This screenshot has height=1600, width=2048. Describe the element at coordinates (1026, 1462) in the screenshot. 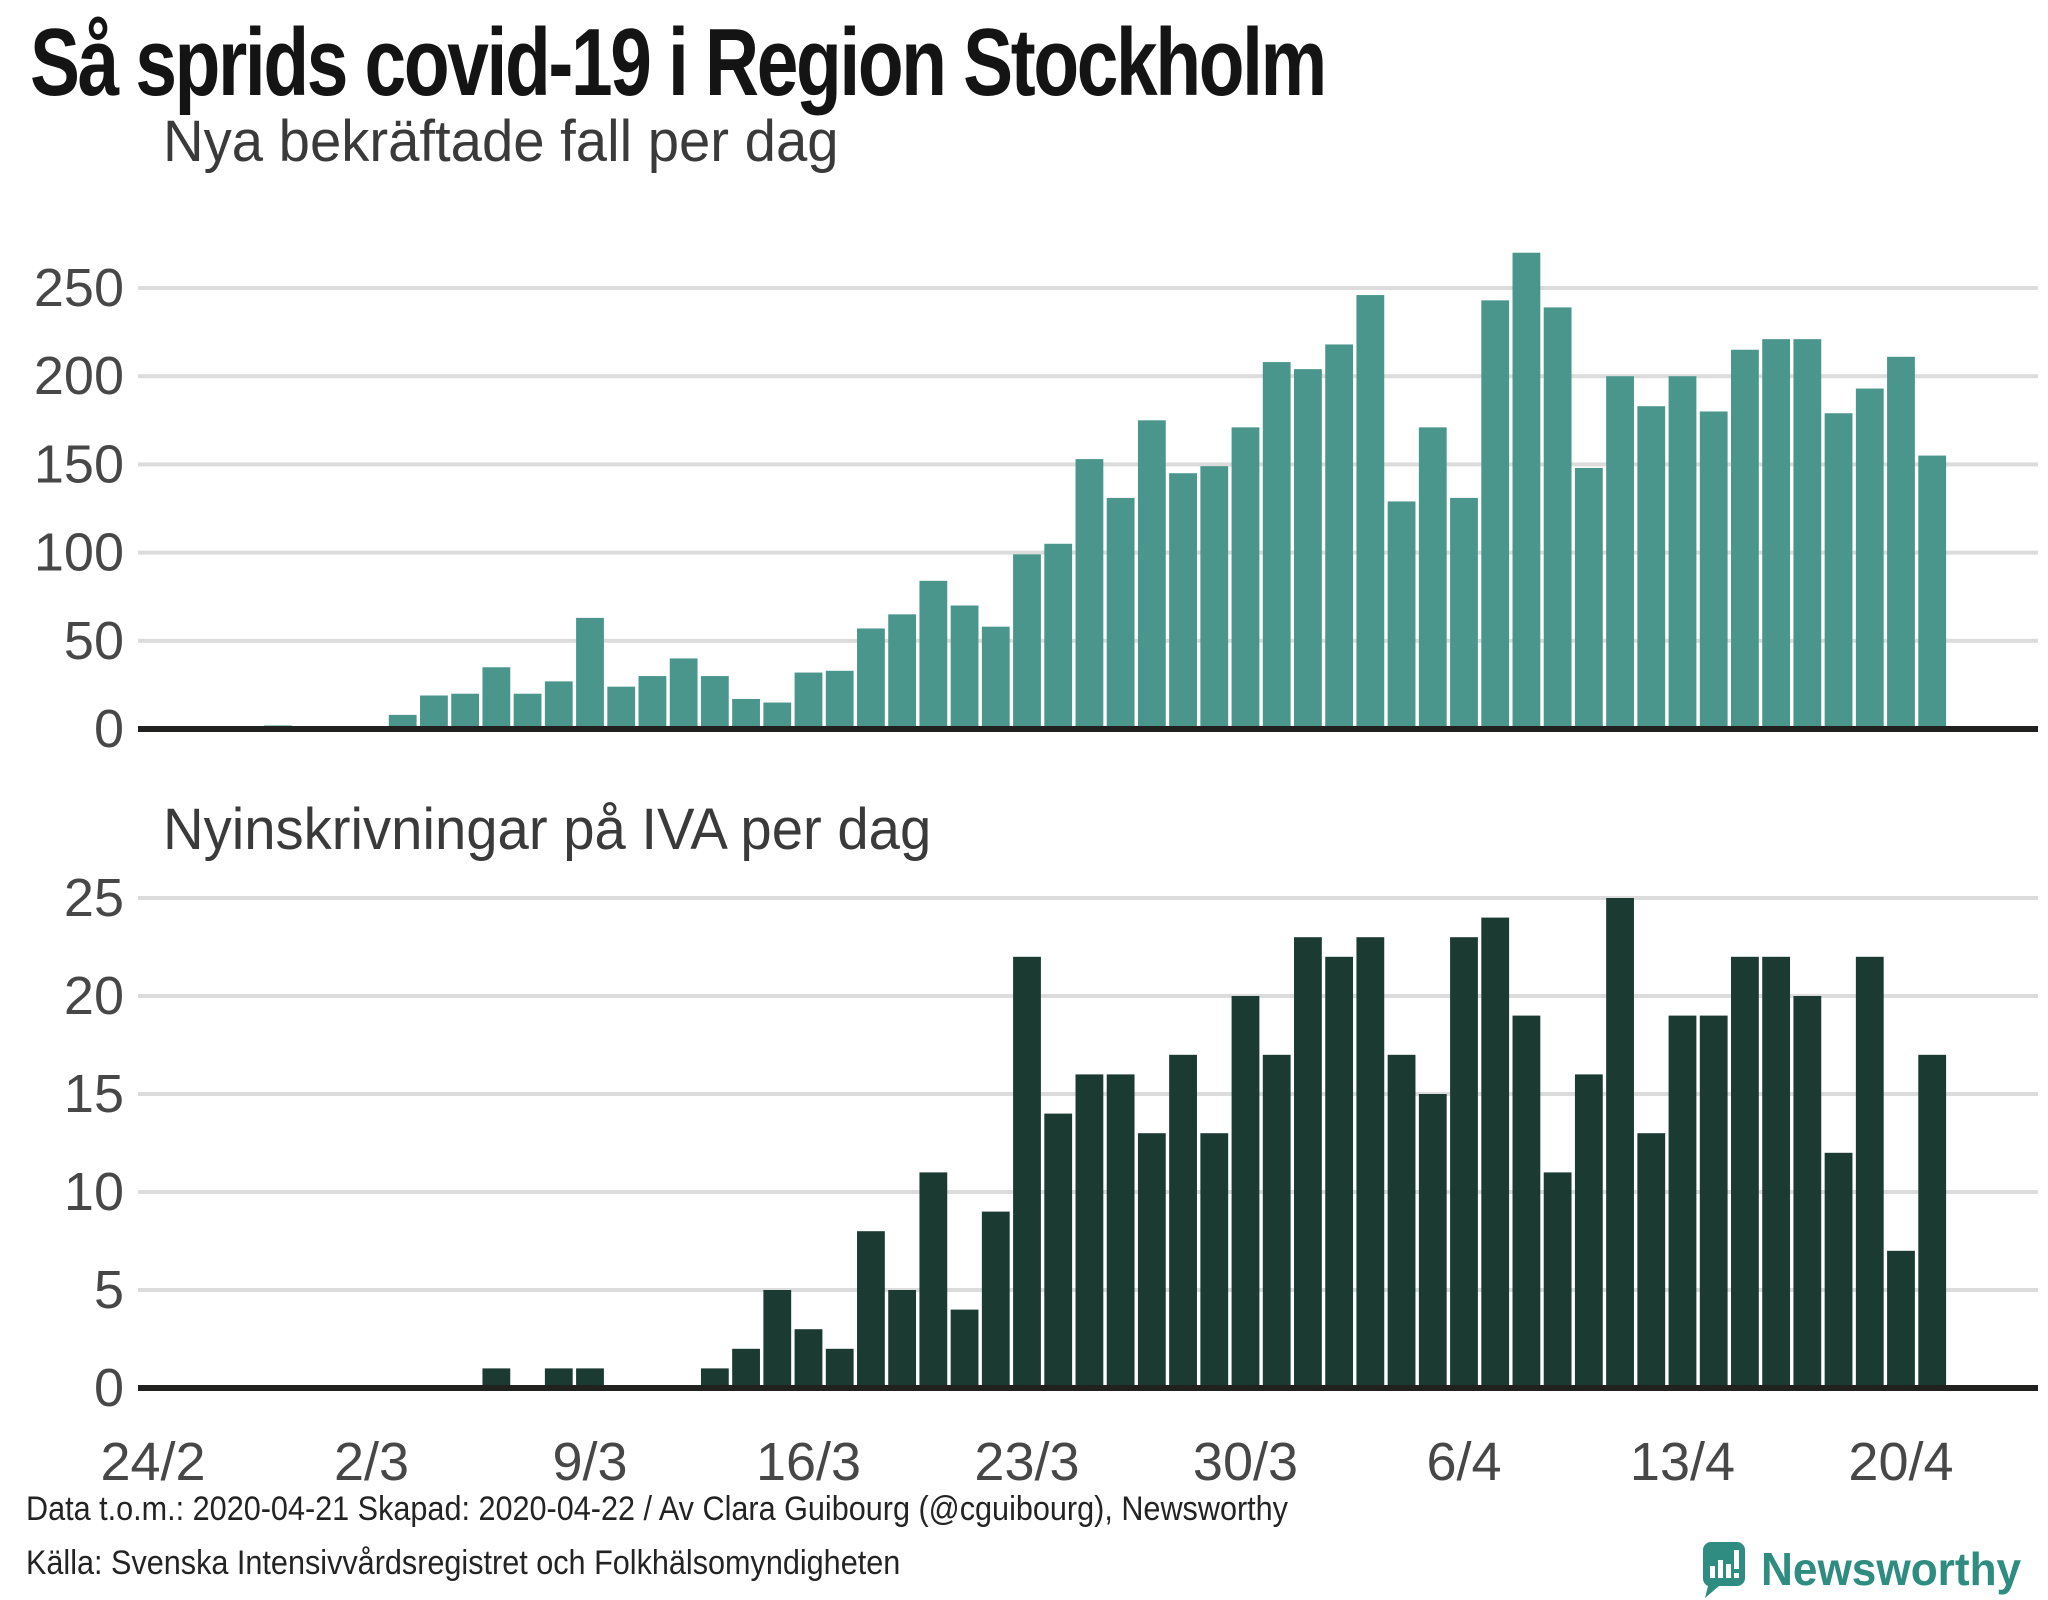

I see `x-tick-label: 23/3` at that location.